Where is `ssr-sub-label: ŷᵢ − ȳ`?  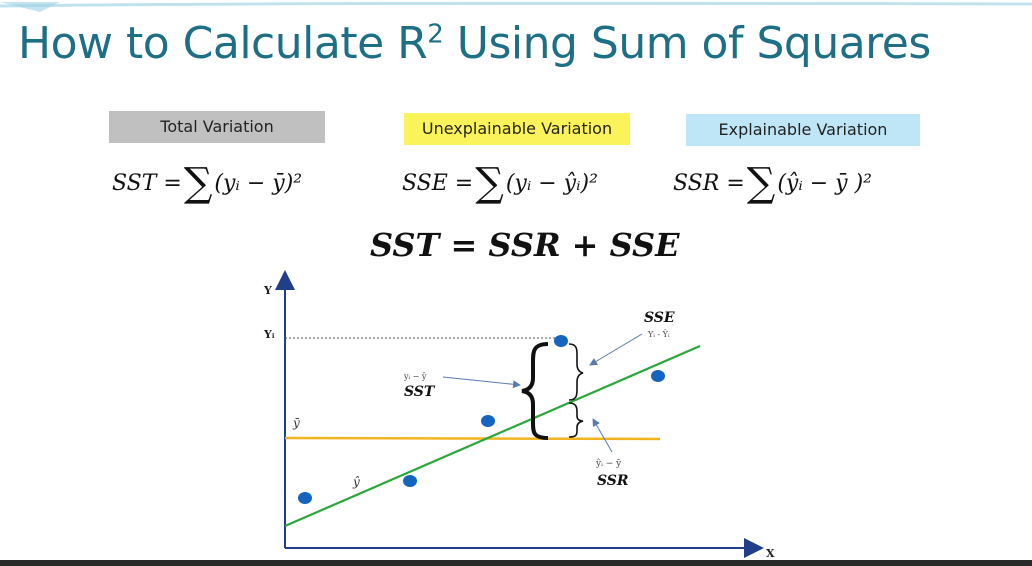 ssr-sub-label: ŷᵢ − ȳ is located at coordinates (608, 463).